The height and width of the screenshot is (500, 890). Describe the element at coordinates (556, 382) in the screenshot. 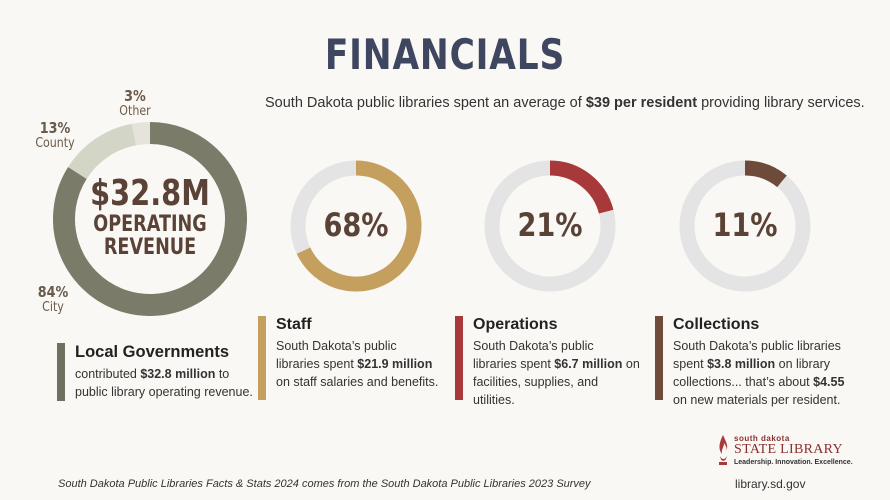

I see `card-ops-t2: on facilities, supplies, and utilities.` at that location.